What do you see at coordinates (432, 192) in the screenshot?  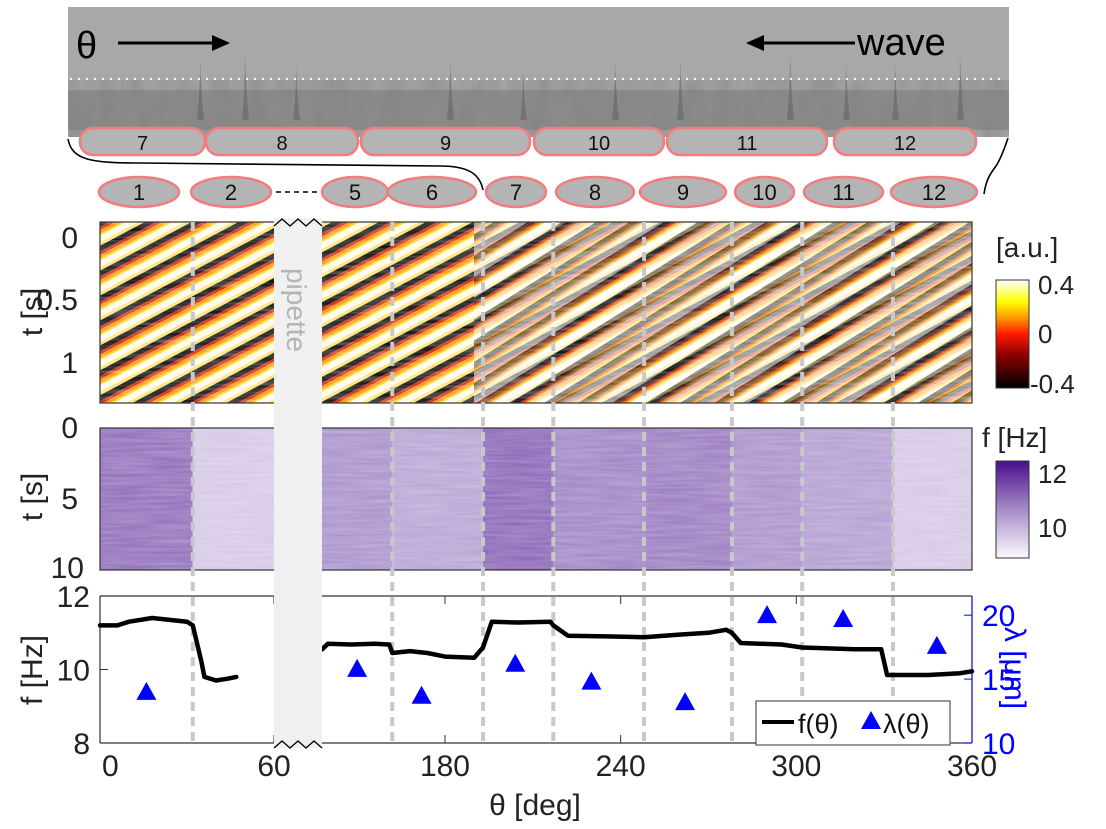 I see `bottom-cell: 6` at bounding box center [432, 192].